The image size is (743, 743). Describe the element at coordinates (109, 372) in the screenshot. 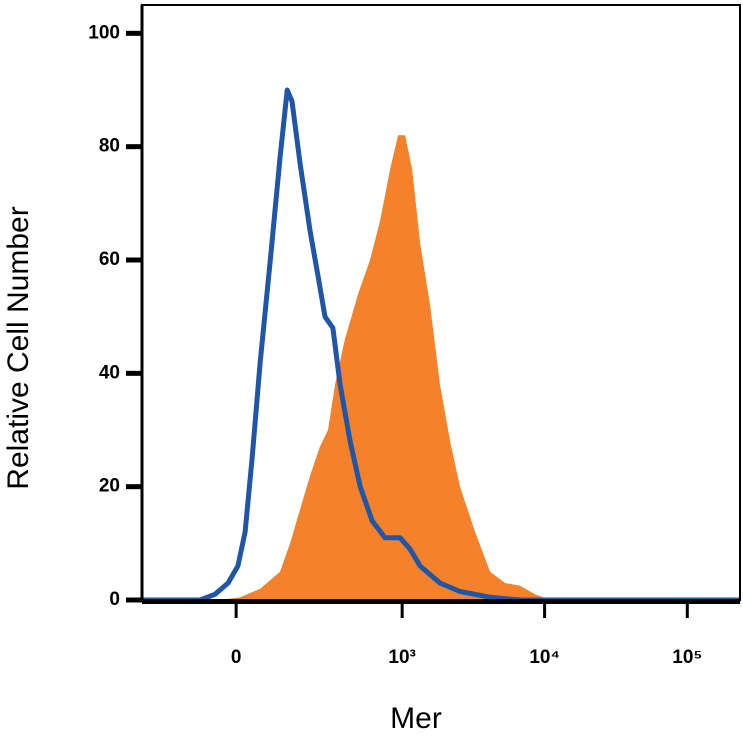

I see `y-tick-label: 40` at that location.